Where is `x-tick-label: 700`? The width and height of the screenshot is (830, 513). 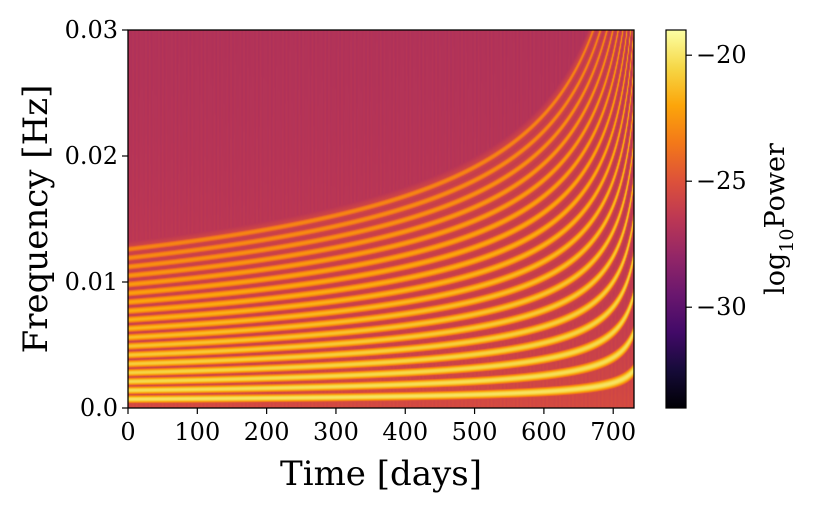 x-tick-label: 700 is located at coordinates (613, 432).